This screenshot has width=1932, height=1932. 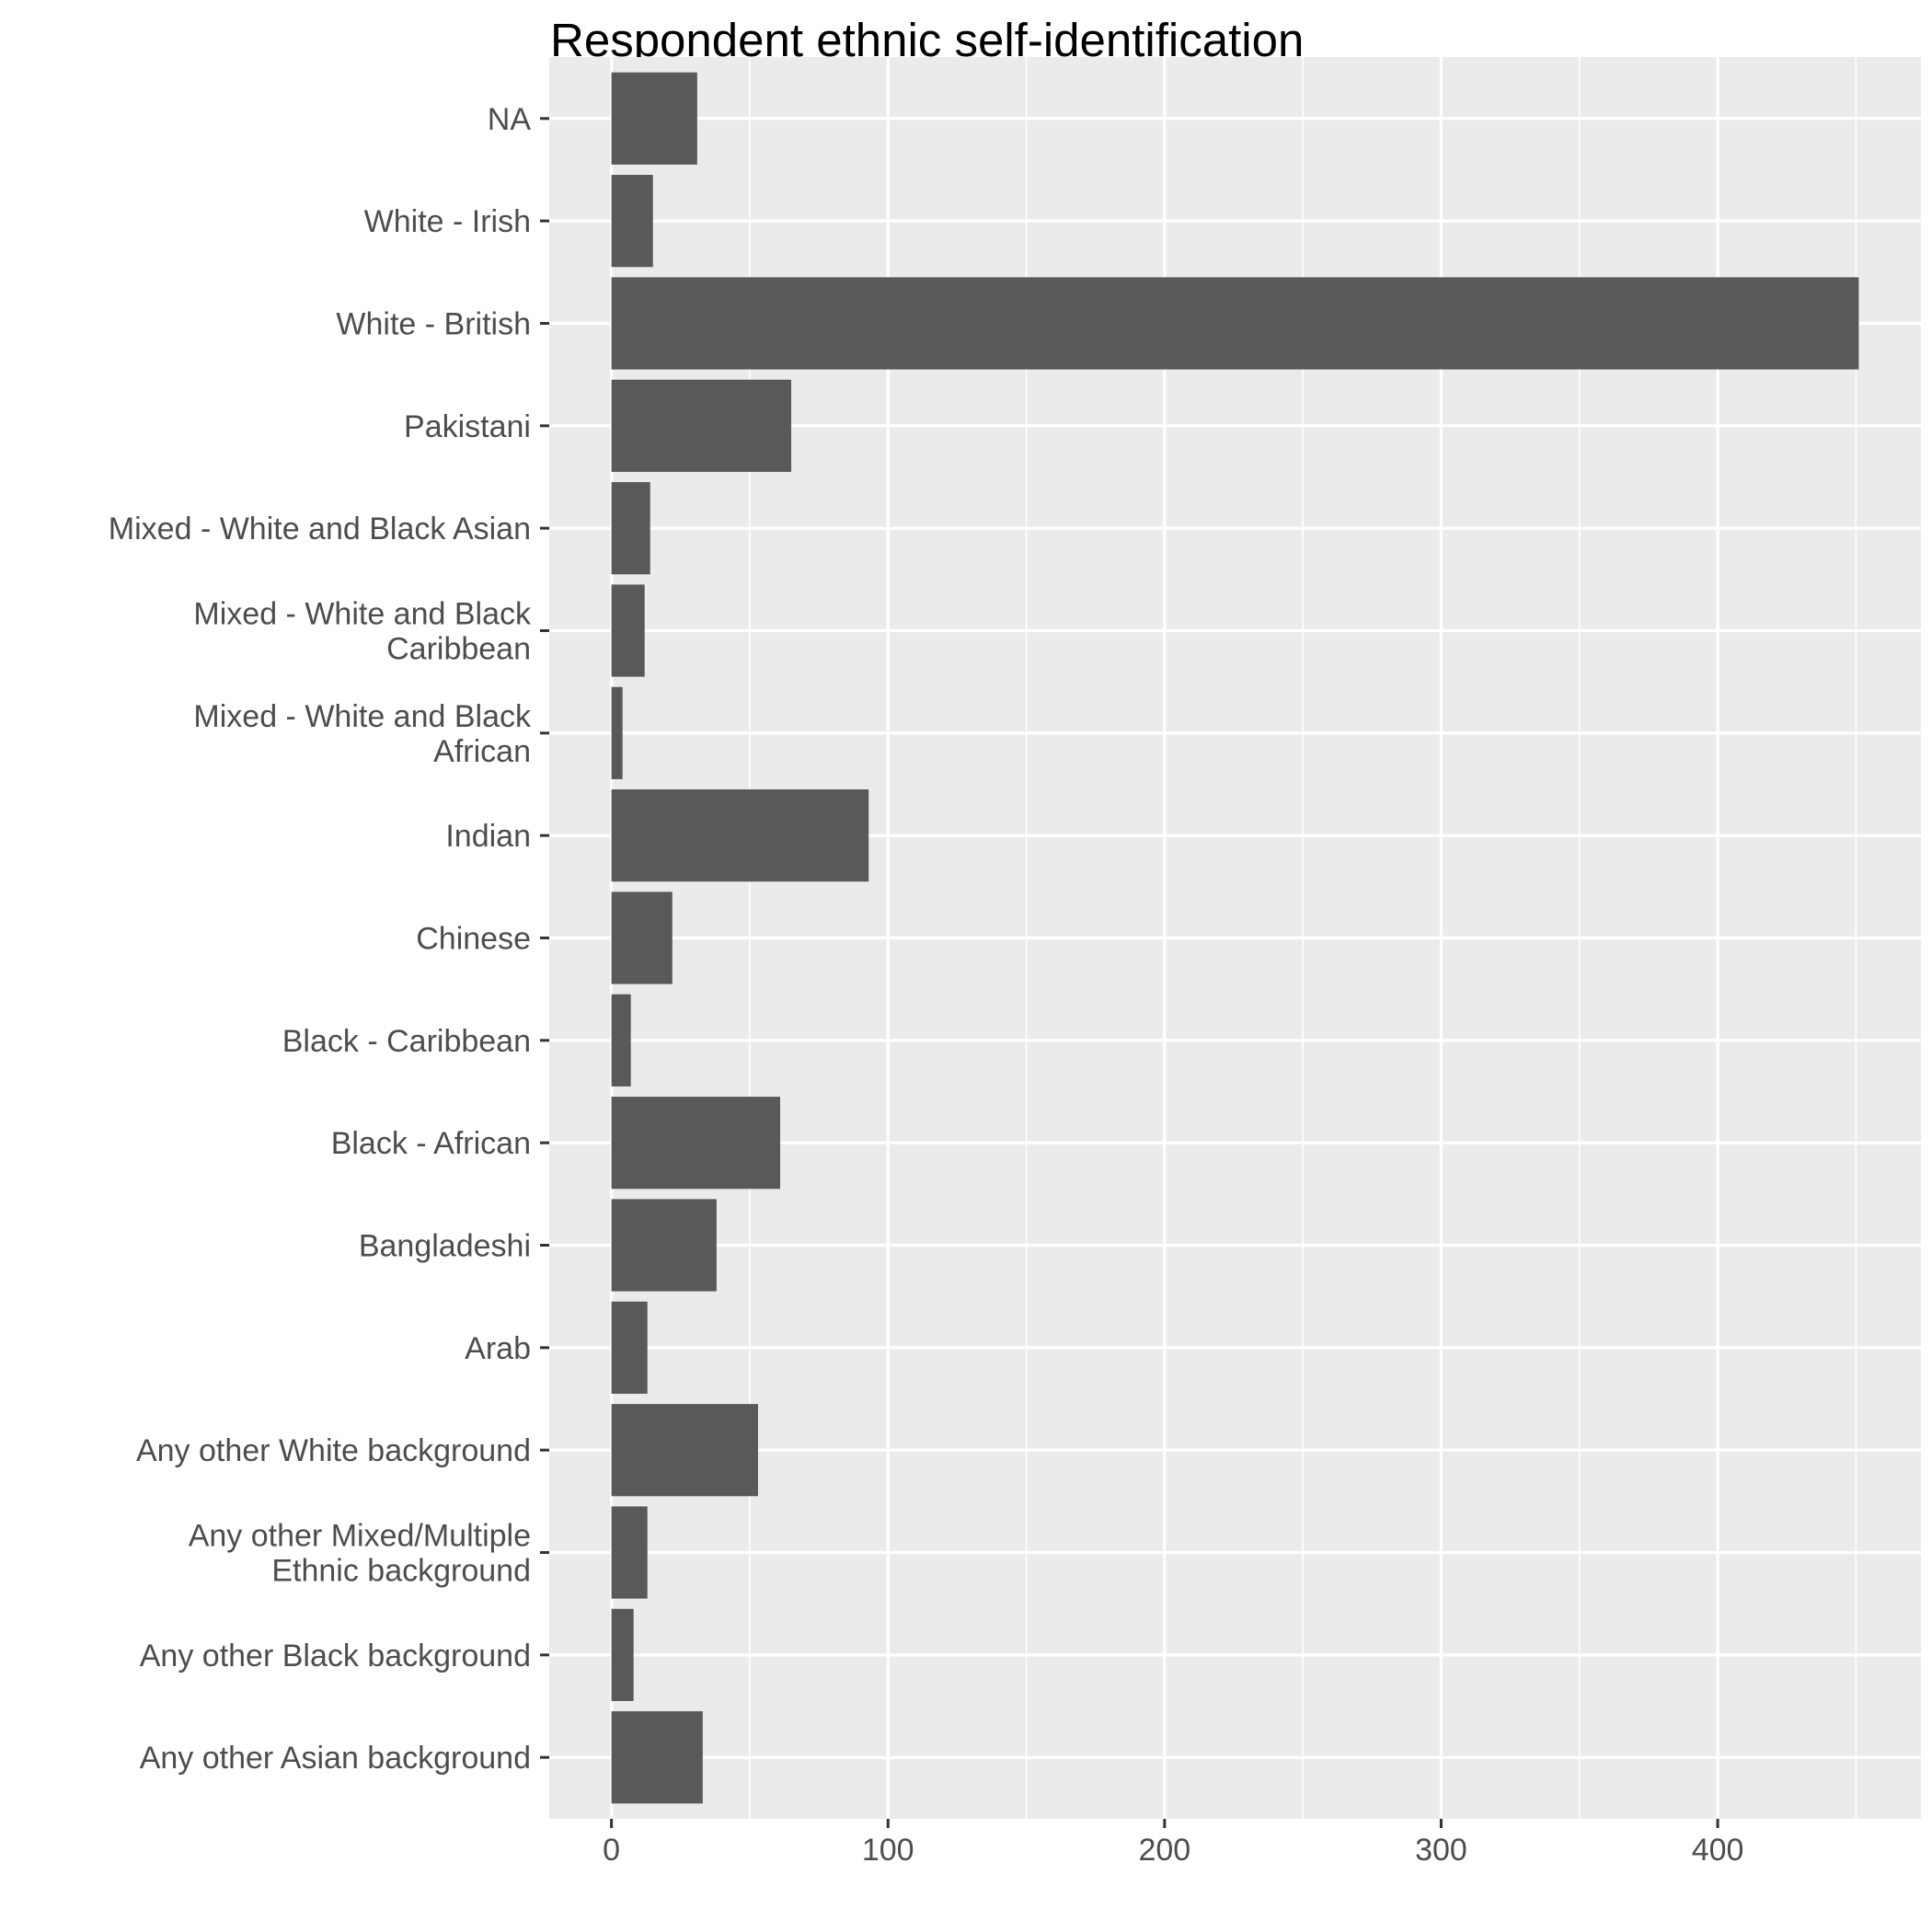 I want to click on y-tick-label: White - British, so click(x=433, y=323).